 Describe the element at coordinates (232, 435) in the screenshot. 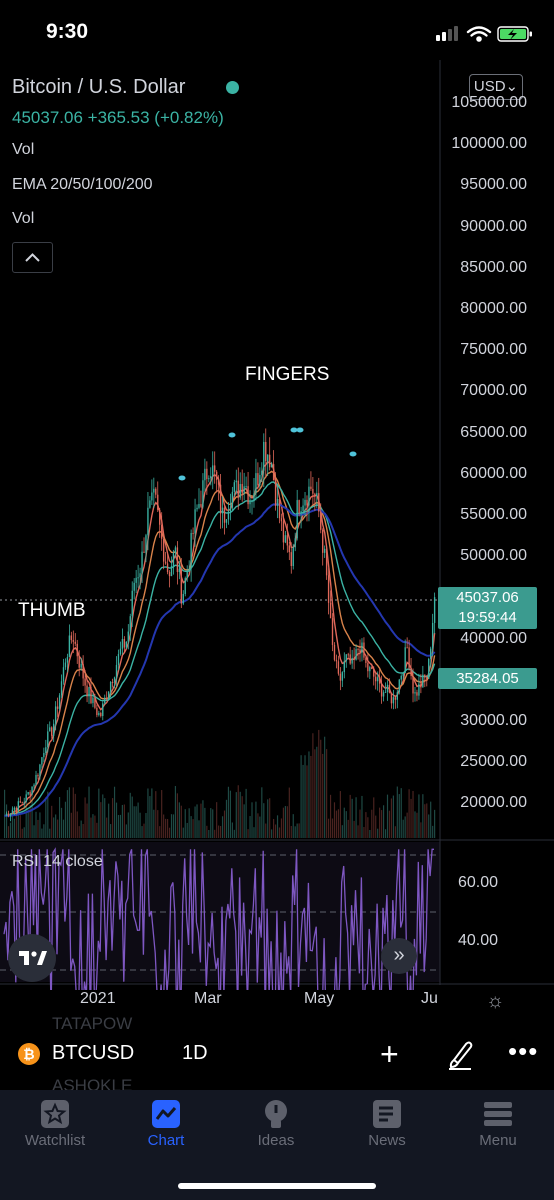

I see `annotation-marker` at that location.